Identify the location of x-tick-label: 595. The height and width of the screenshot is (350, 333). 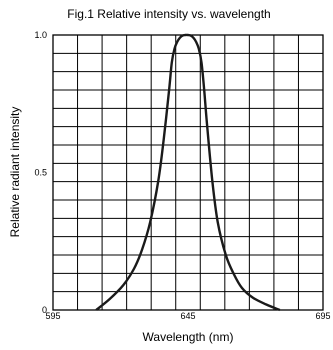
(52, 316).